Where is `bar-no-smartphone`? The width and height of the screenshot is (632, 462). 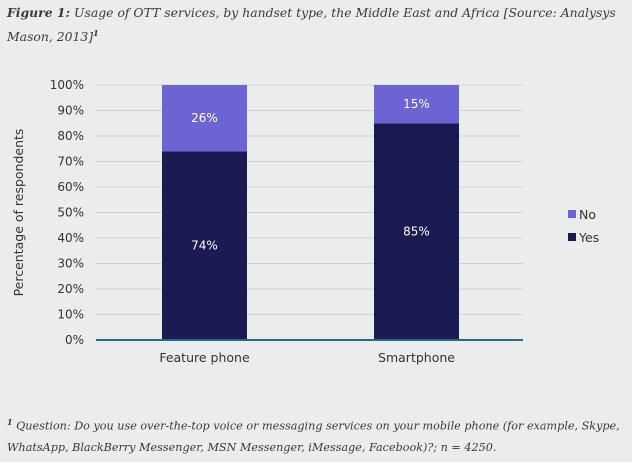 bar-no-smartphone is located at coordinates (416, 104).